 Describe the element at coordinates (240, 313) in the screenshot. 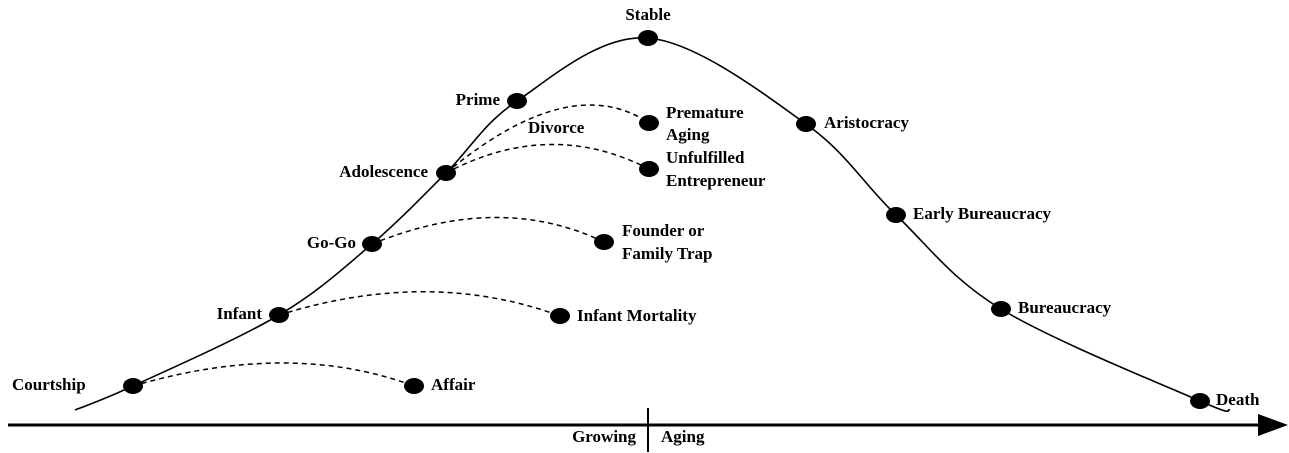

I see `stage-label: Infant` at that location.